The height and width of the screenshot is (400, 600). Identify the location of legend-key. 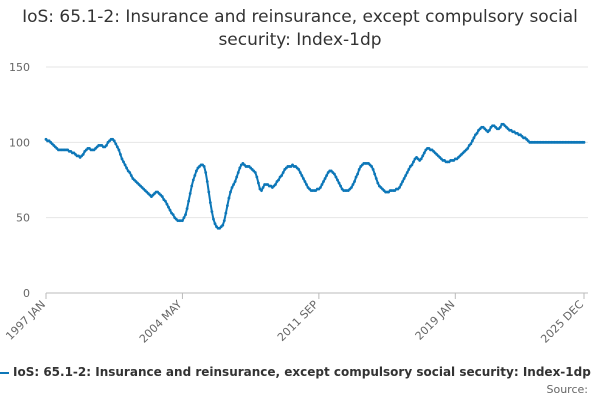
(4, 372).